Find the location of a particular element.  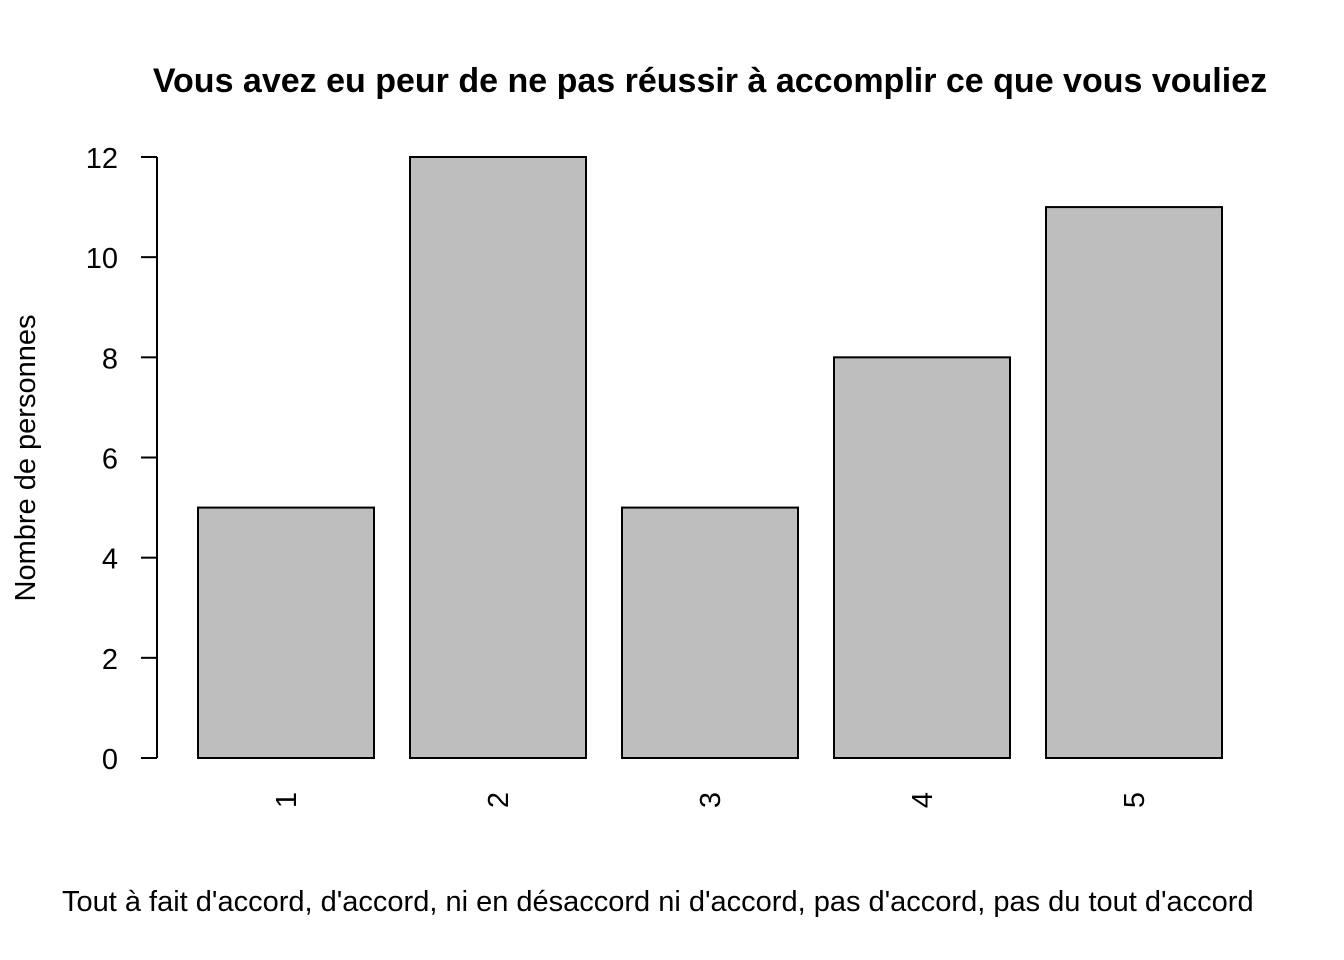

y-tick-label: 10 is located at coordinates (102, 259).